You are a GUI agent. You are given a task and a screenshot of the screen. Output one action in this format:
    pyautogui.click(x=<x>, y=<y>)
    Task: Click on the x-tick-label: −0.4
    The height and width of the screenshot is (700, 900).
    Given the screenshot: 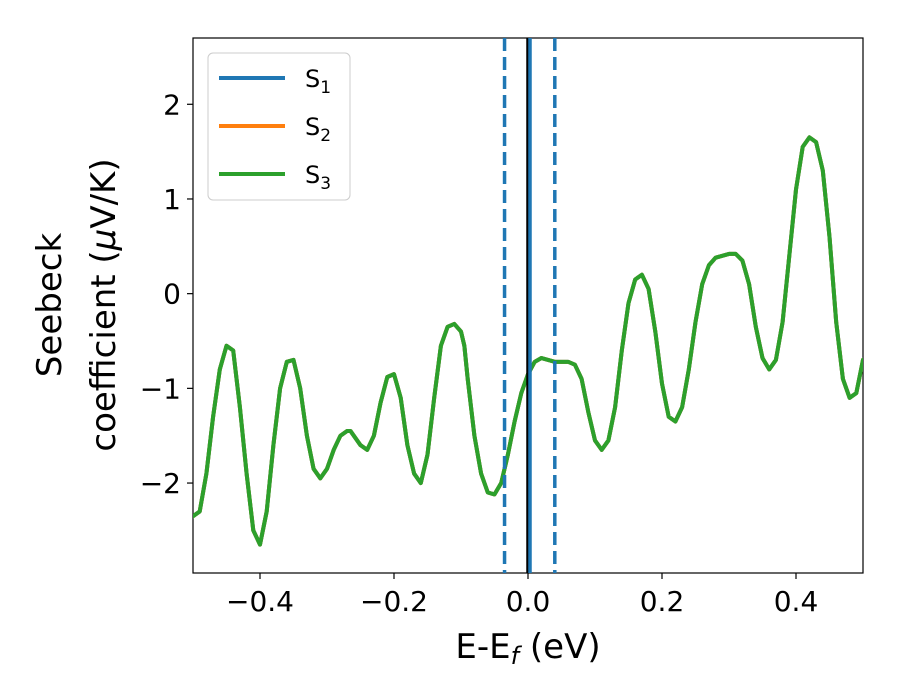 What is the action you would take?
    pyautogui.click(x=260, y=601)
    